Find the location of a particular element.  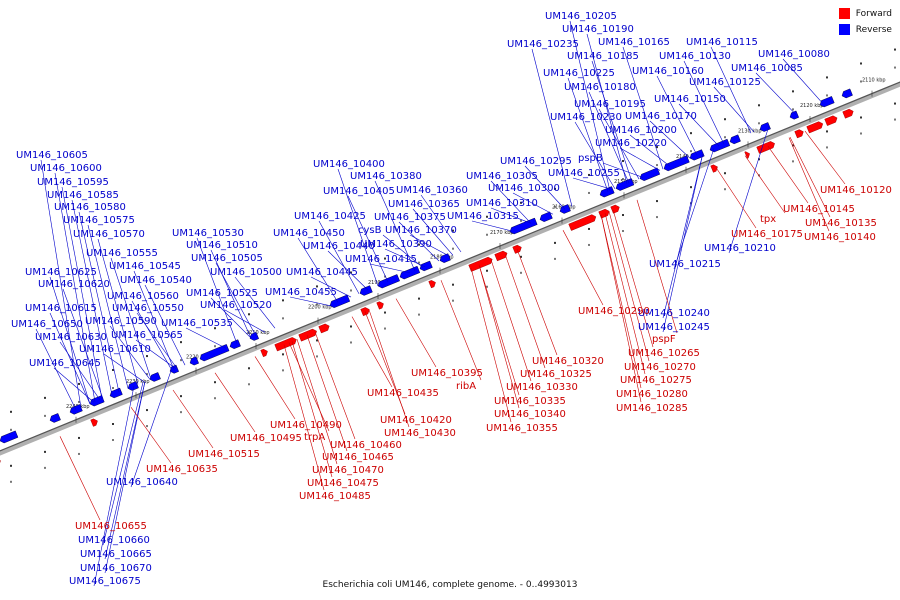

reverse-gene-label: UM146_10645 is located at coordinates (65, 363).